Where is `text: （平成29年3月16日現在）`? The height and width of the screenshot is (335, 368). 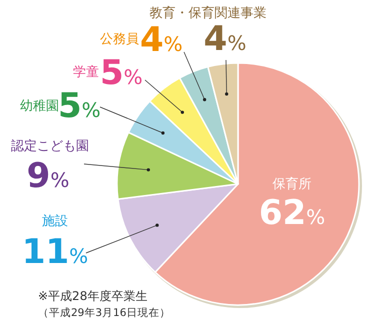 text: （平成29年3月16日現在） is located at coordinates (104, 312).